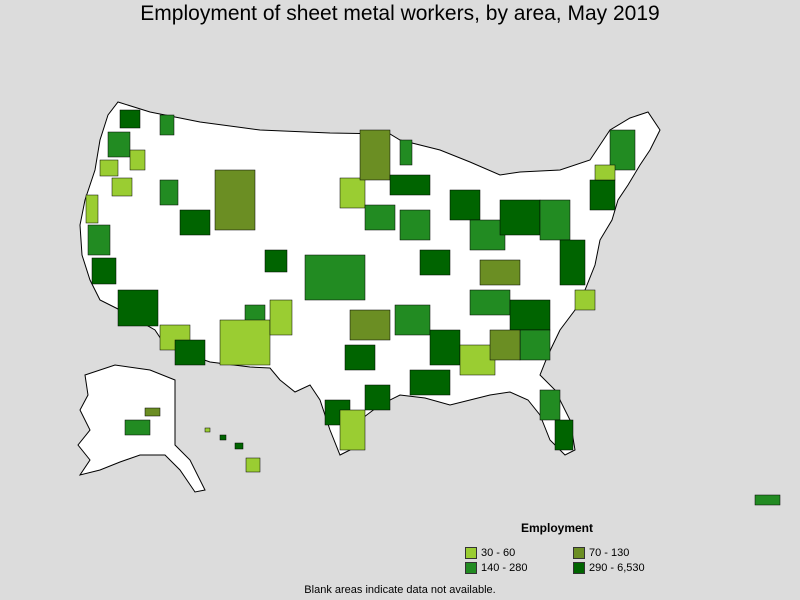 The image size is (800, 600). Describe the element at coordinates (609, 553) in the screenshot. I see `legend-label: 70 - 130` at that location.